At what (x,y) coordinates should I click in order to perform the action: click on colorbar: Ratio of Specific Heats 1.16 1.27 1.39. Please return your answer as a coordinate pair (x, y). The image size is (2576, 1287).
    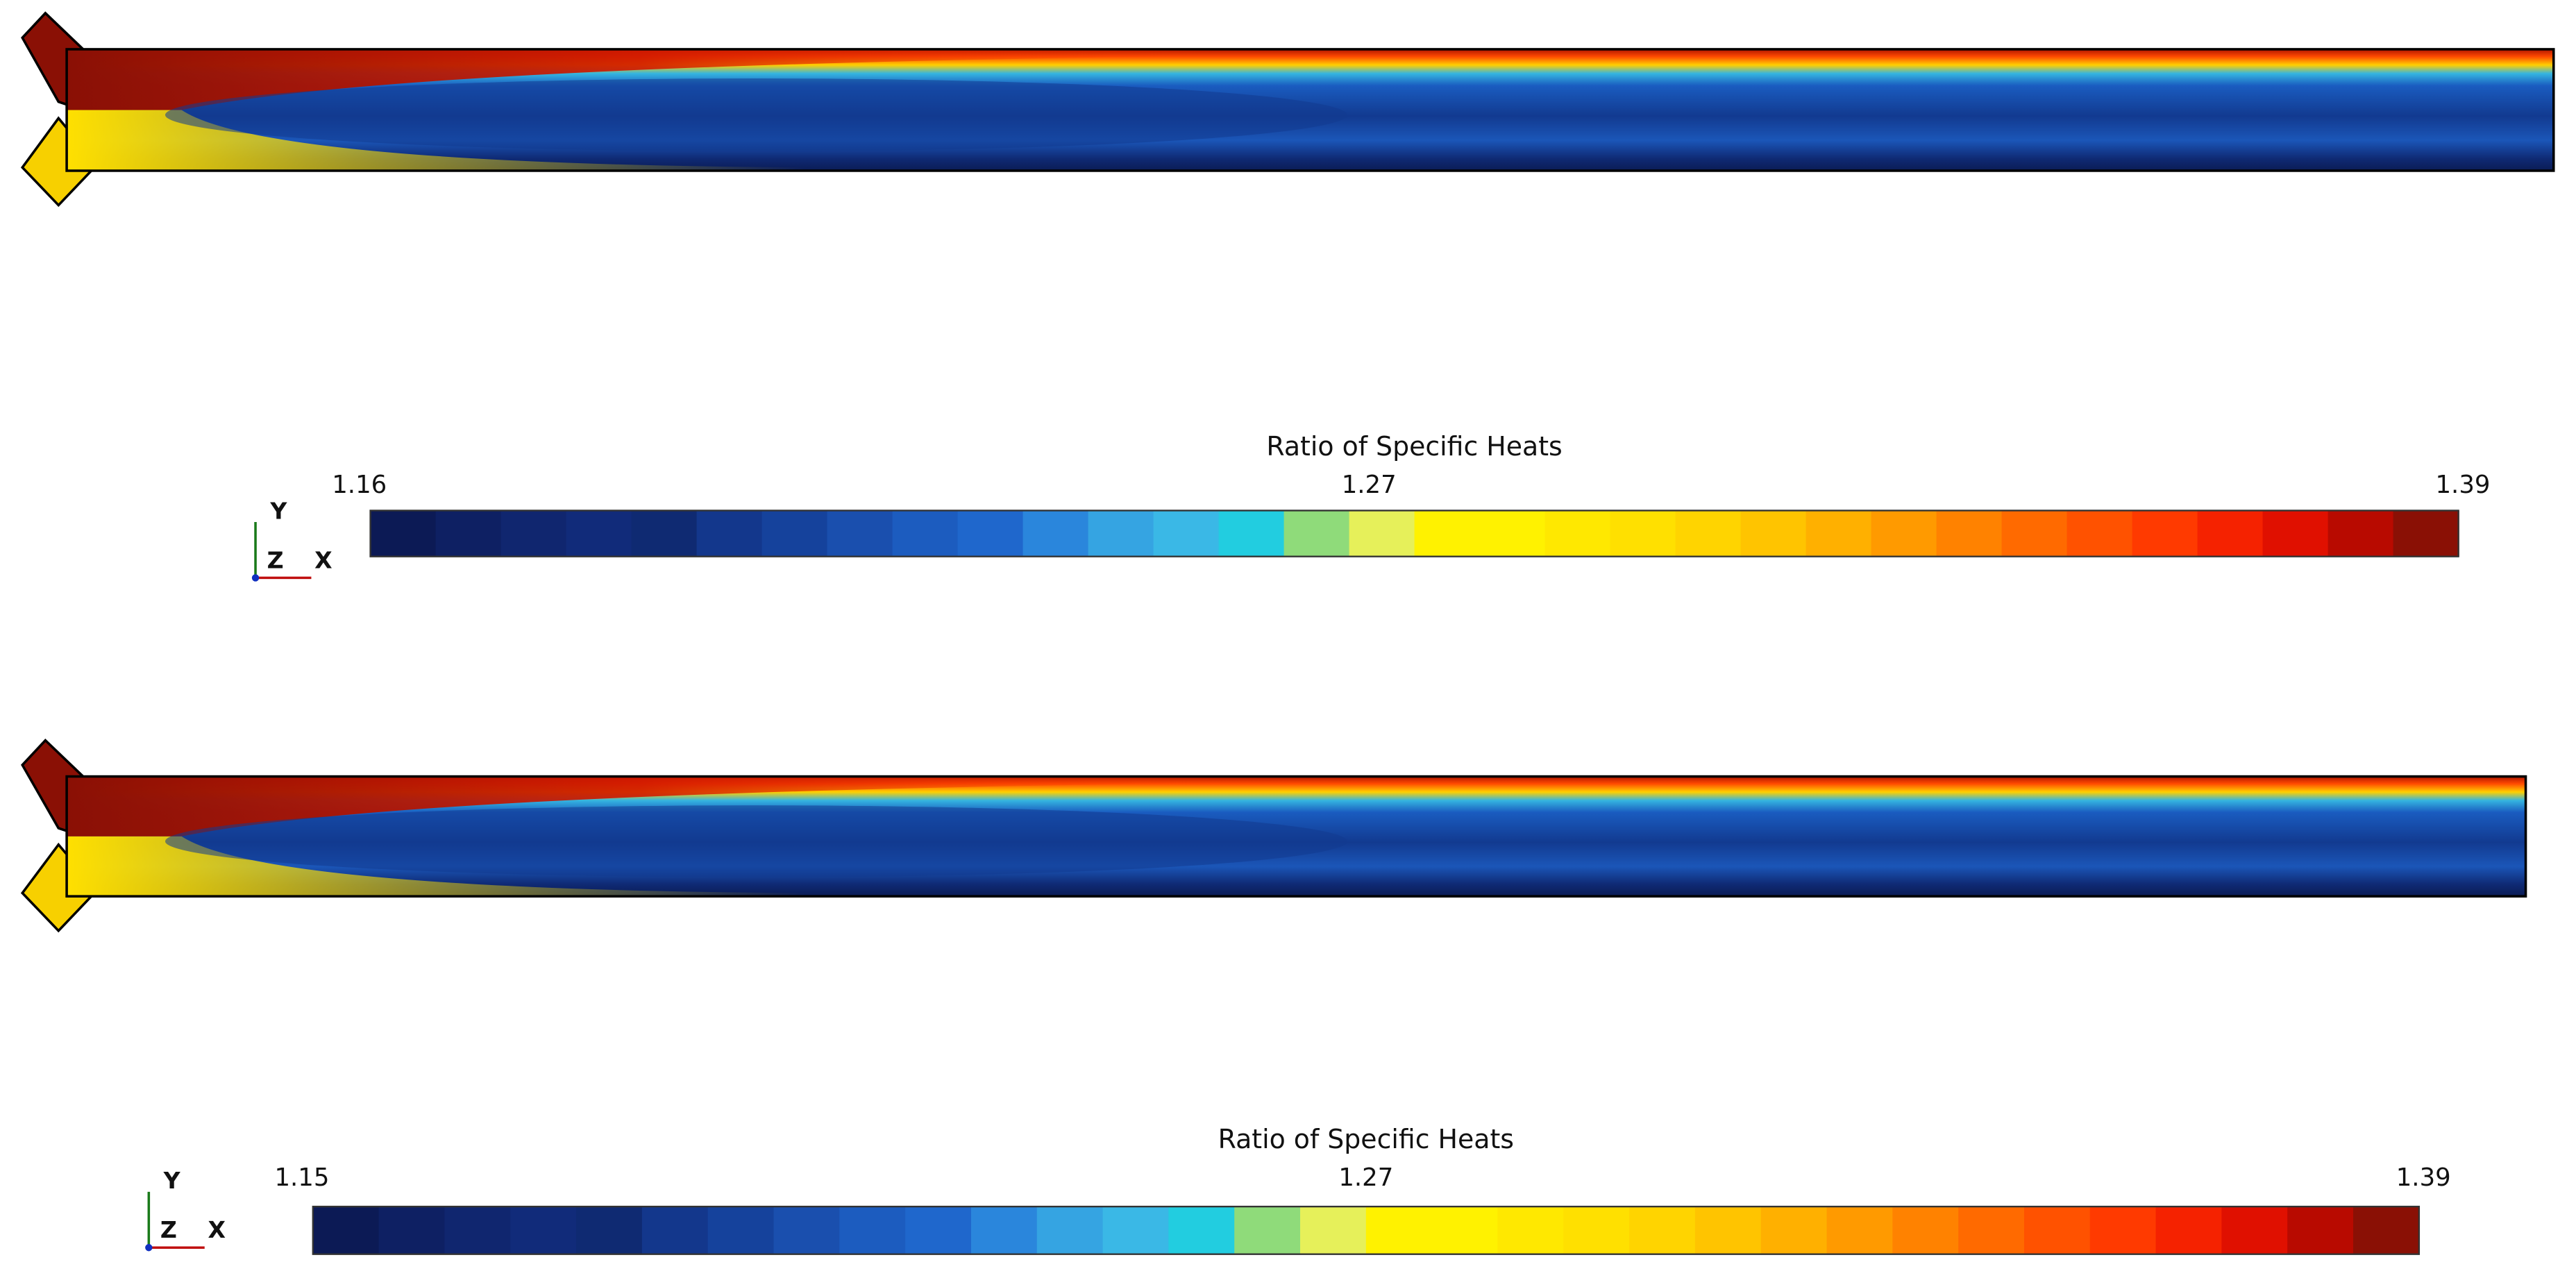
    Looking at the image, I should click on (1411, 494).